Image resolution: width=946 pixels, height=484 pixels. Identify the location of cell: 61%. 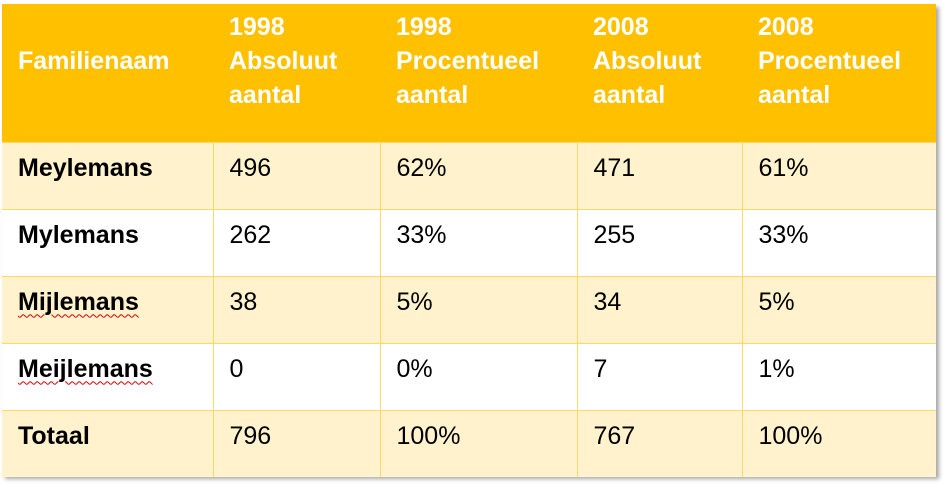
(838, 175).